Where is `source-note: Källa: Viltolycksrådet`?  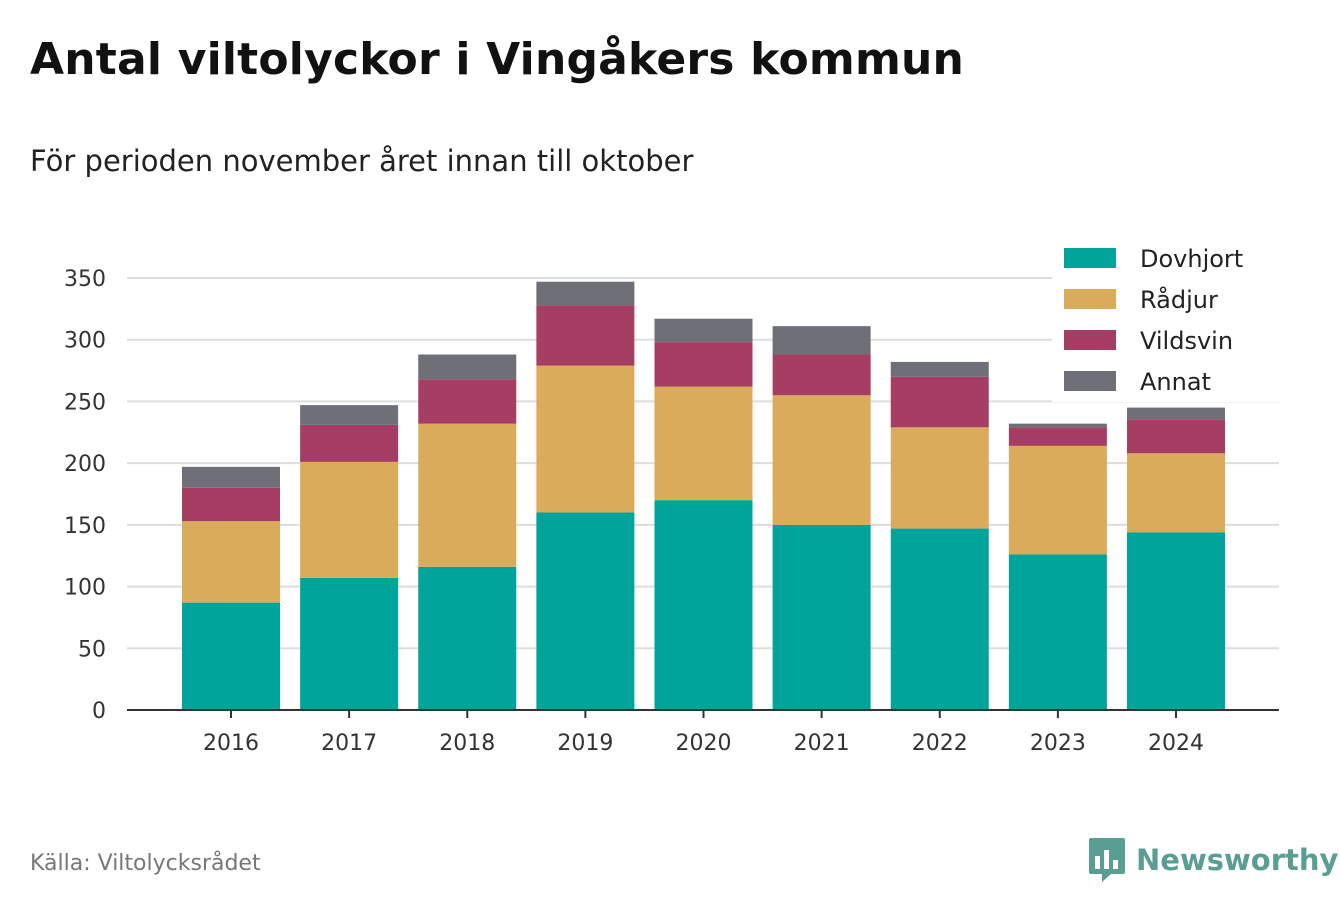 source-note: Källa: Viltolycksrådet is located at coordinates (145, 863).